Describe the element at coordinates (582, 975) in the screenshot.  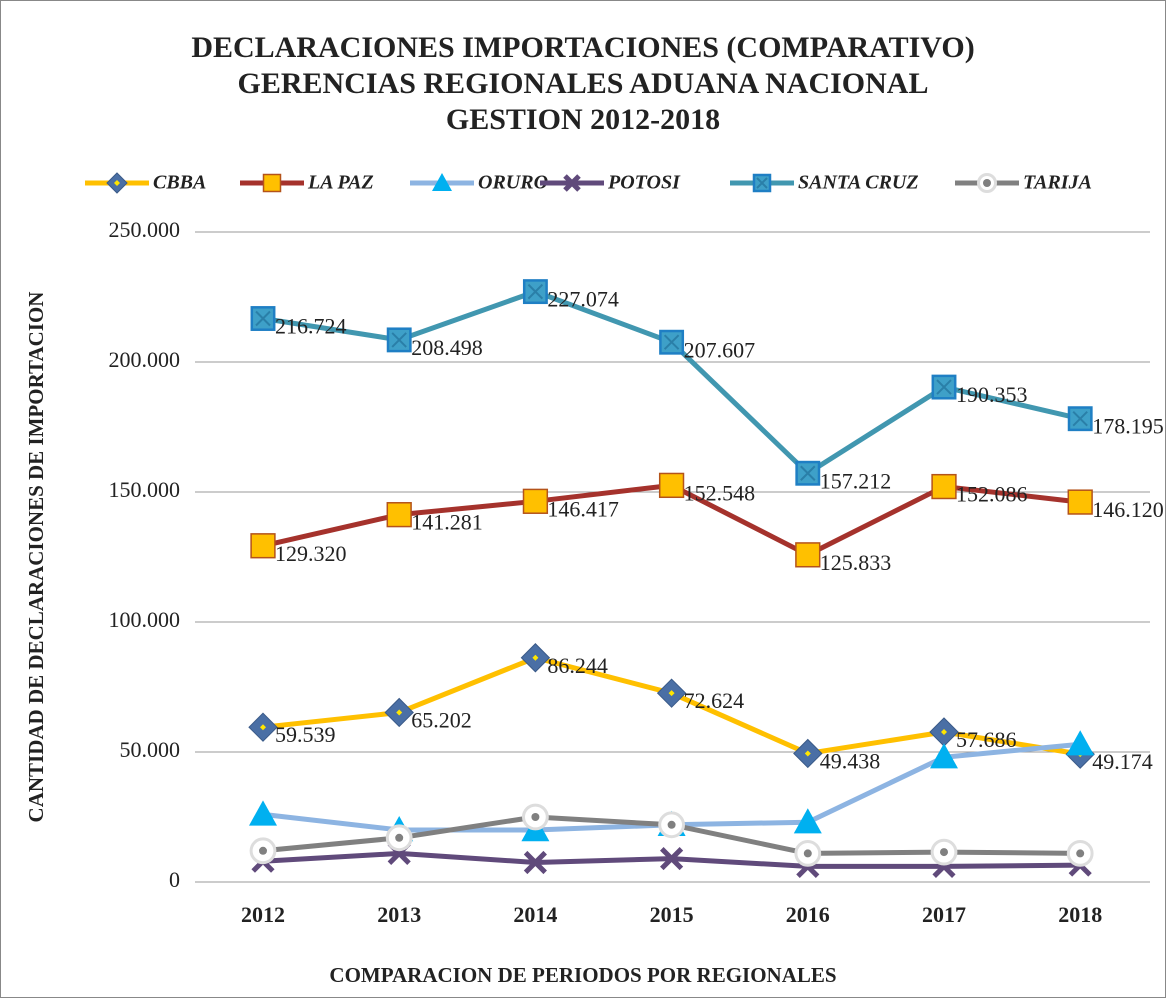
I see `x-axis-label: COMPARACION DE PERIODOS POR REGIONALES` at that location.